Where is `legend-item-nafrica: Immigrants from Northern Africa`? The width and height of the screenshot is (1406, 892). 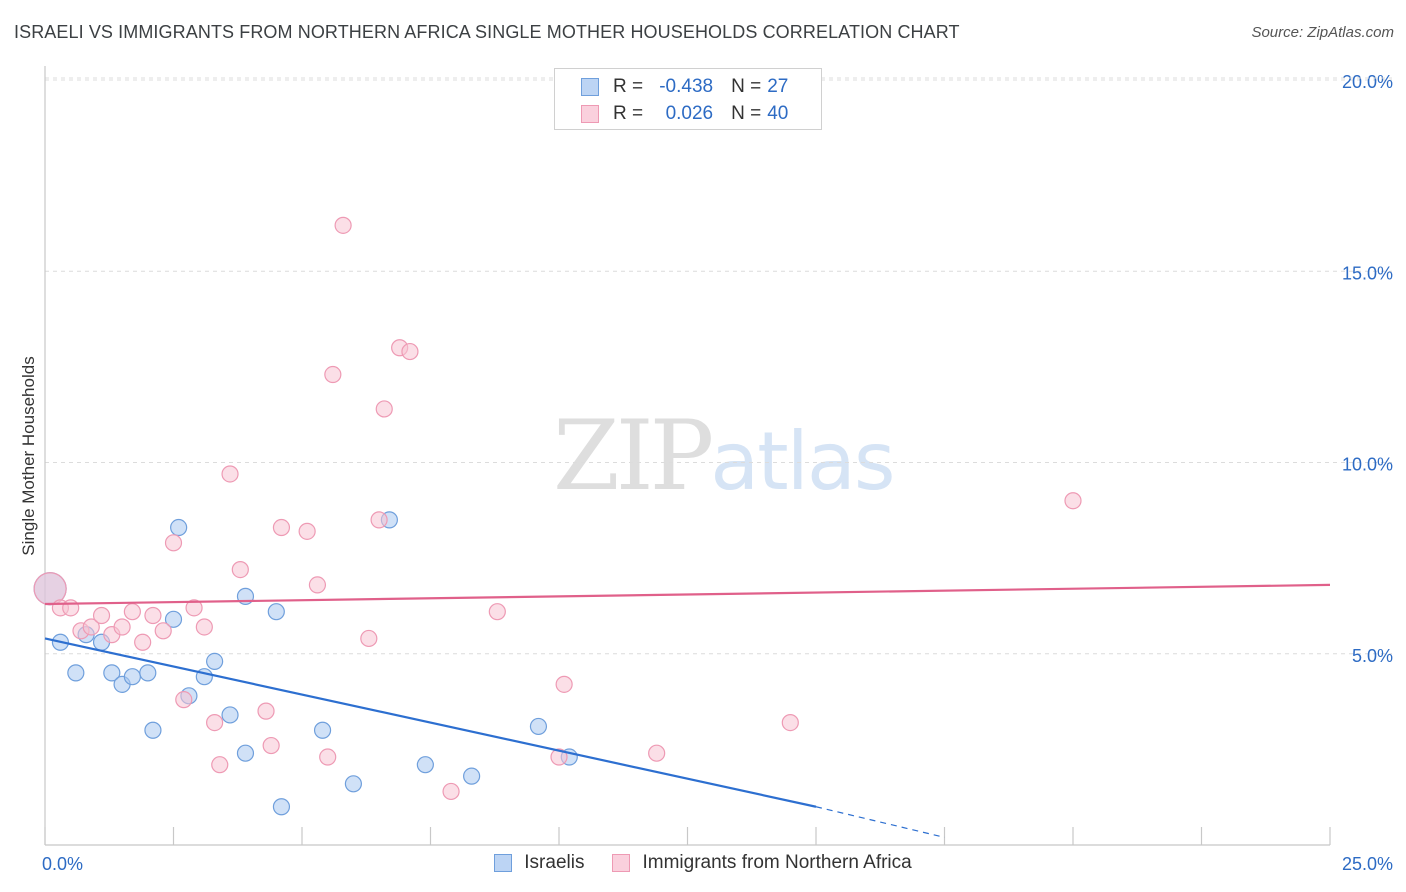
legend-item-nafrica: Immigrants from Northern Africa is located at coordinates (762, 863).